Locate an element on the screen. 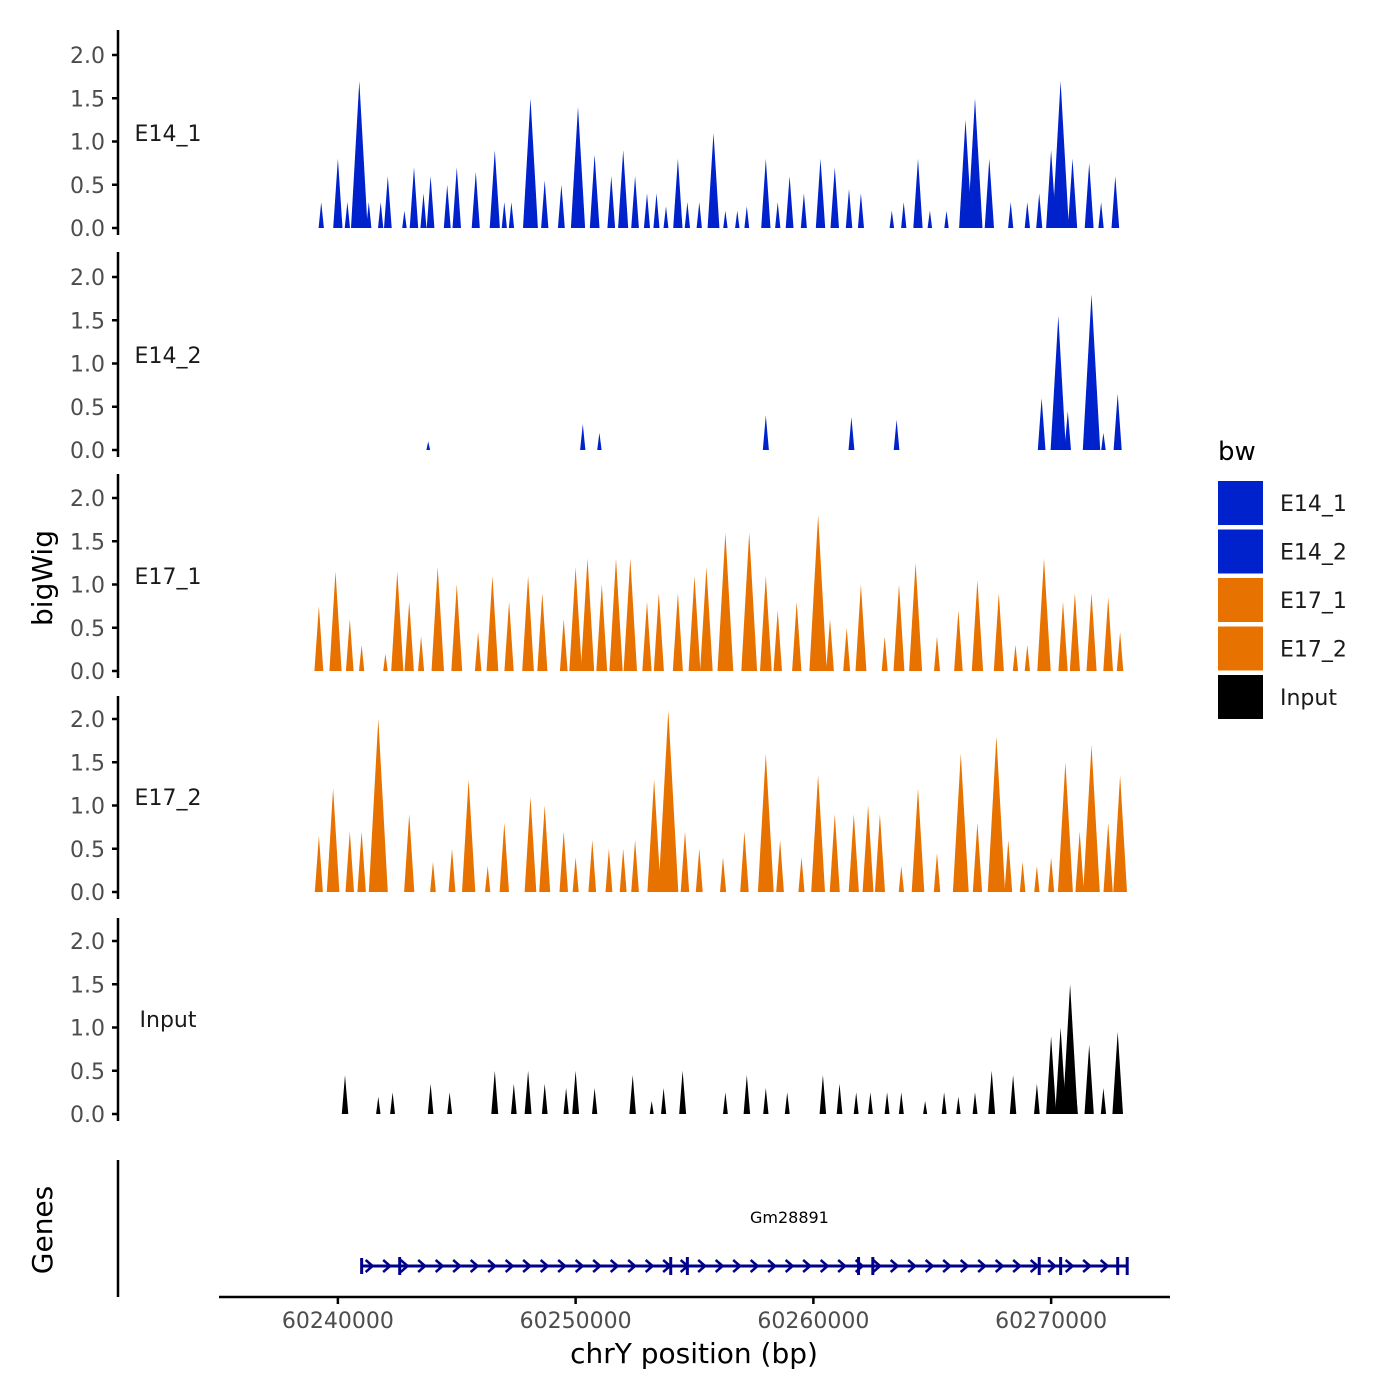  y-tick-label: 1.5 is located at coordinates (87, 763).